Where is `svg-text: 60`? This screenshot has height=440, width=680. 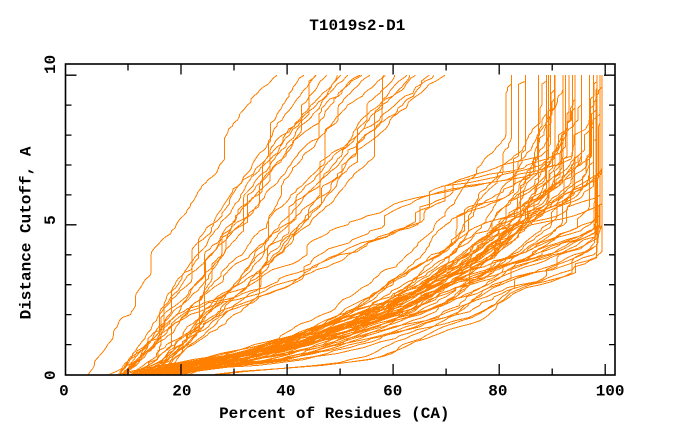 svg-text: 60 is located at coordinates (392, 391).